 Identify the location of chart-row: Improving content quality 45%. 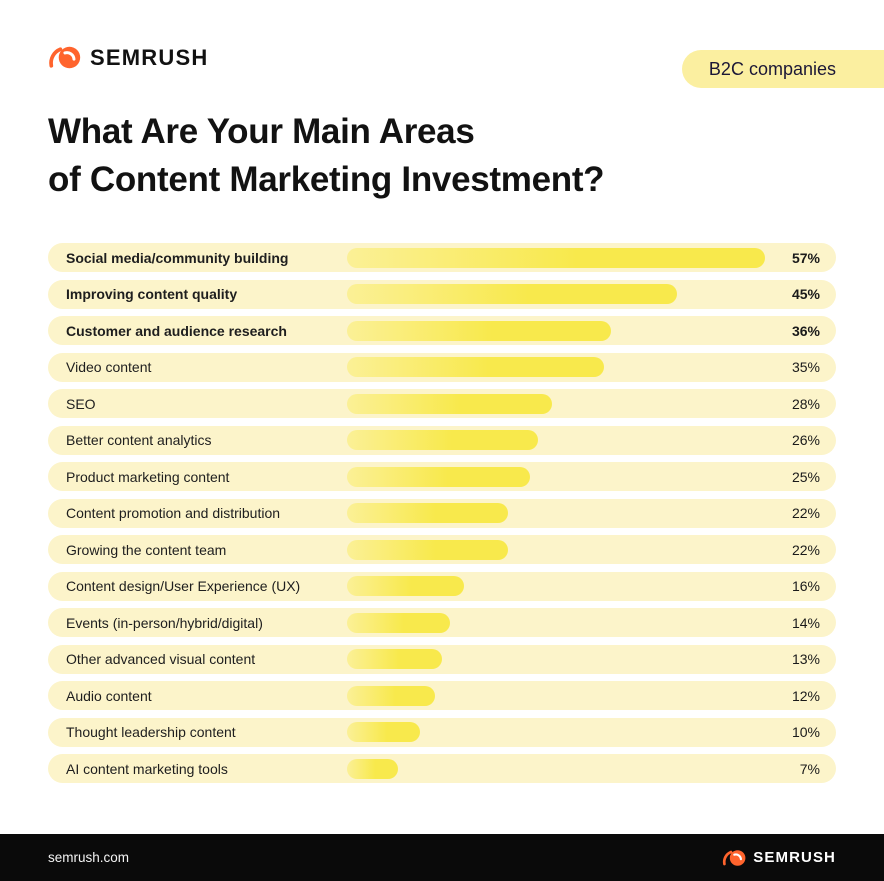
(442, 294).